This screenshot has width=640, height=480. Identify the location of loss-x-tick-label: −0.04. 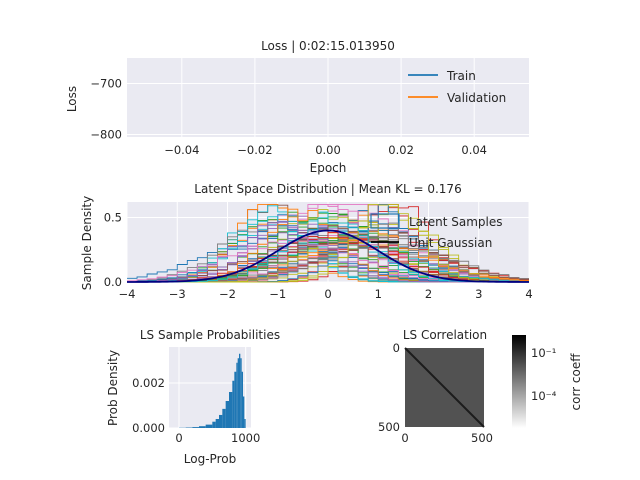
(181, 150).